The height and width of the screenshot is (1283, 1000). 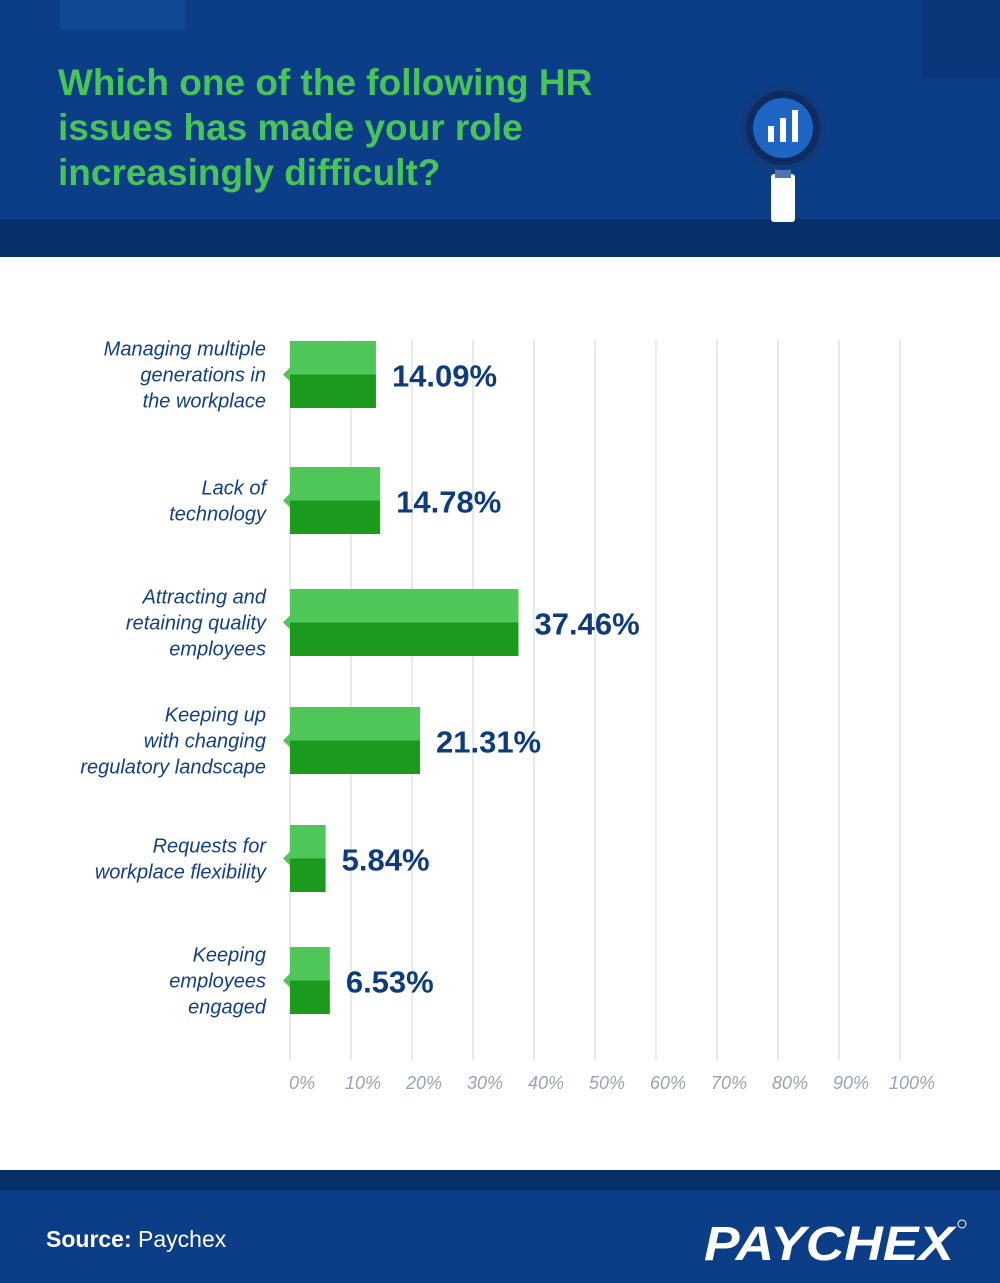 What do you see at coordinates (173, 768) in the screenshot?
I see `category-label: regulatory landscape` at bounding box center [173, 768].